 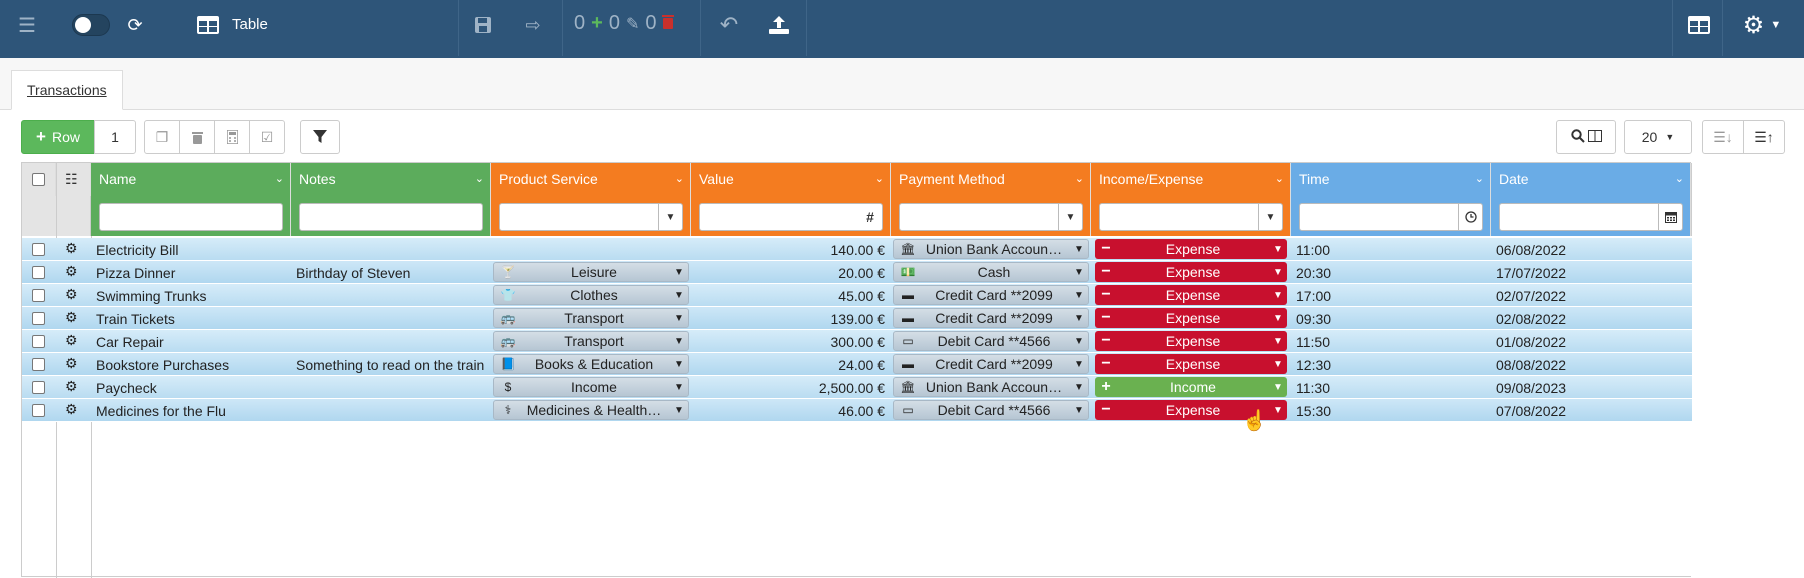 What do you see at coordinates (991, 217) in the screenshot?
I see `filter-input-payment: ▼` at bounding box center [991, 217].